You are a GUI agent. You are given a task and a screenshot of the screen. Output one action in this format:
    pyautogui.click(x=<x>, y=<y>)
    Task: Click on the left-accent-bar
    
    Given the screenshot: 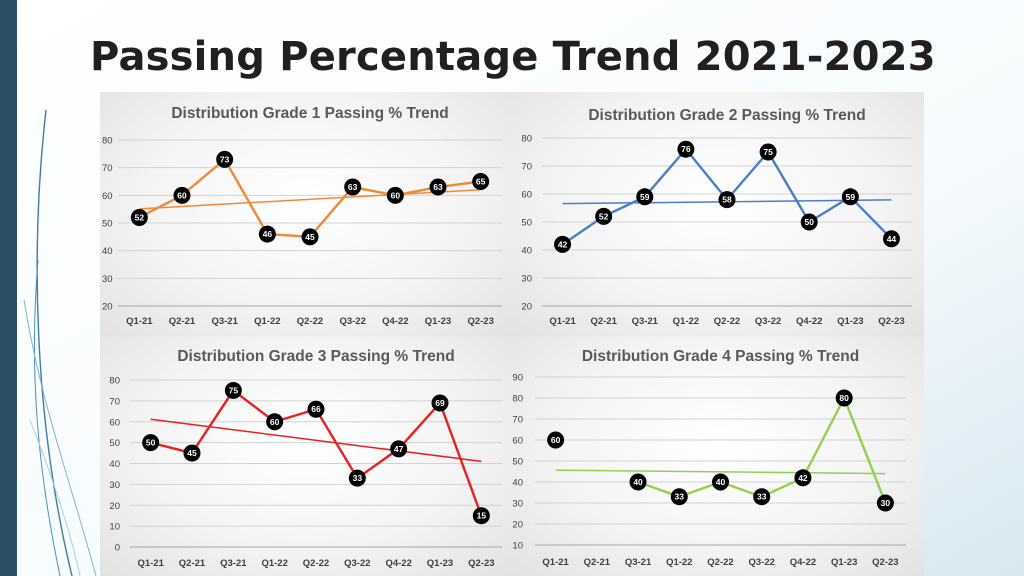 What is the action you would take?
    pyautogui.click(x=8, y=288)
    